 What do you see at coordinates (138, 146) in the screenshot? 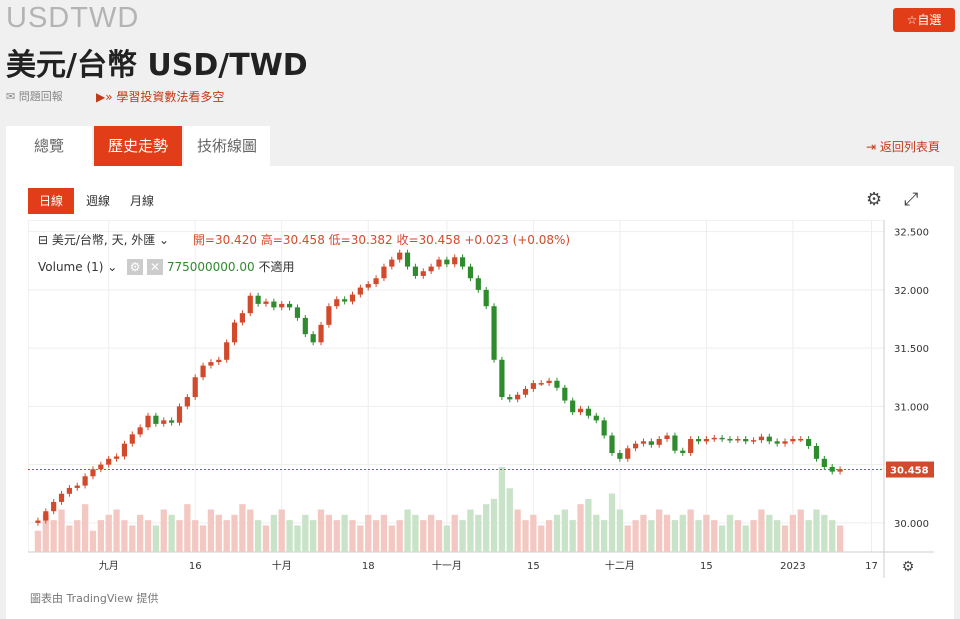
I see `tab-history: 歷史走勢` at bounding box center [138, 146].